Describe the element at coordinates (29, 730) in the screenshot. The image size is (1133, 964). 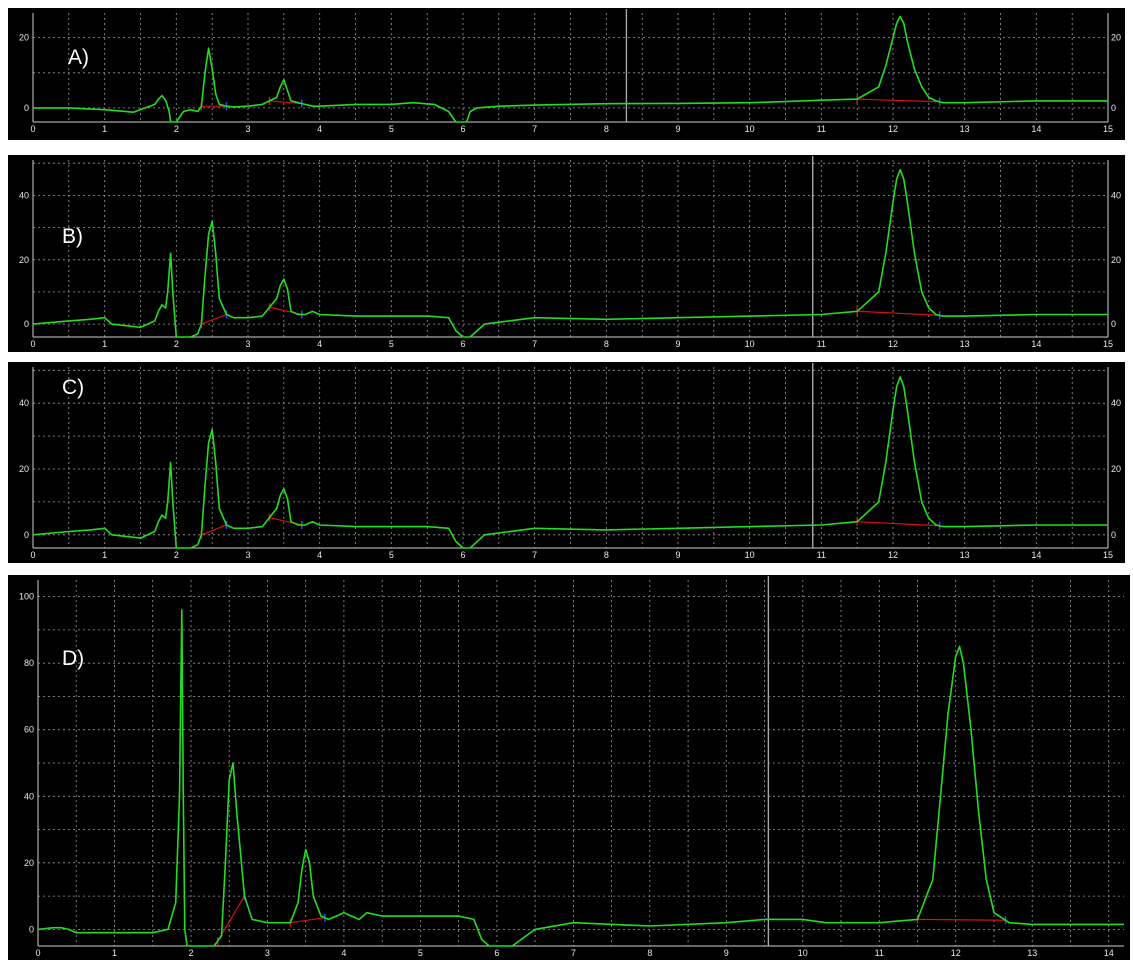
I see `y-tick-label: 60` at that location.